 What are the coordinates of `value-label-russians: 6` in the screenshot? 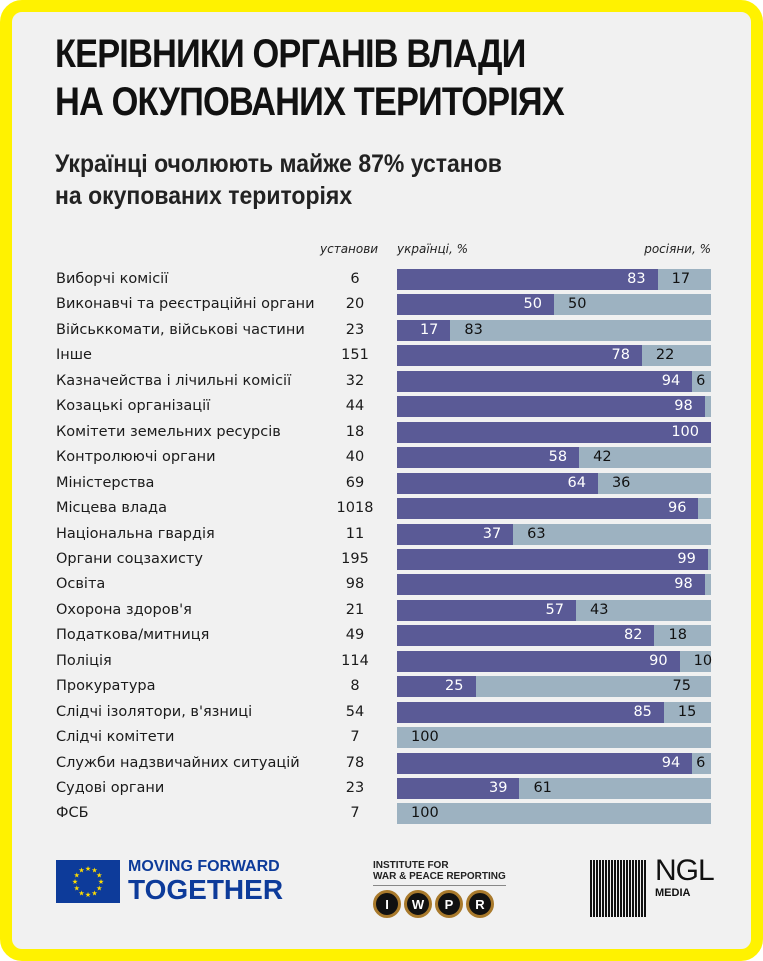 It's located at (701, 762).